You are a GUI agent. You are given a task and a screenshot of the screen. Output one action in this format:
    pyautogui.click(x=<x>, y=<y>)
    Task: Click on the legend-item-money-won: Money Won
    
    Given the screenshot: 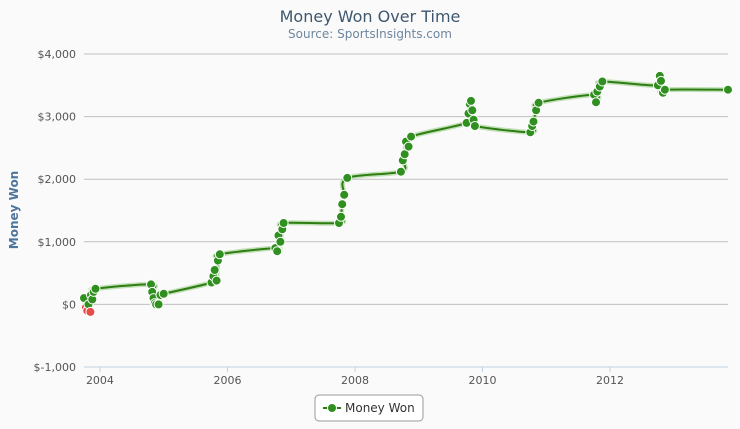 What is the action you would take?
    pyautogui.click(x=380, y=408)
    